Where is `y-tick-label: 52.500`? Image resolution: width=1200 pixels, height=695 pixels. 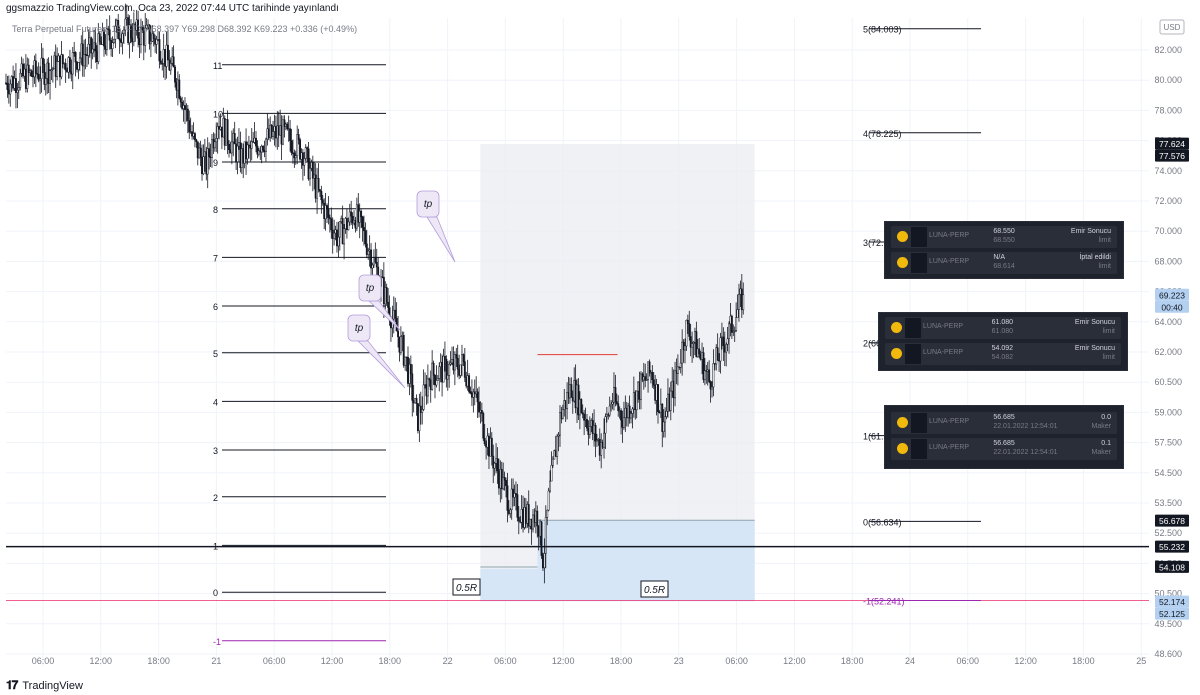 y-tick-label: 52.500 is located at coordinates (1168, 533).